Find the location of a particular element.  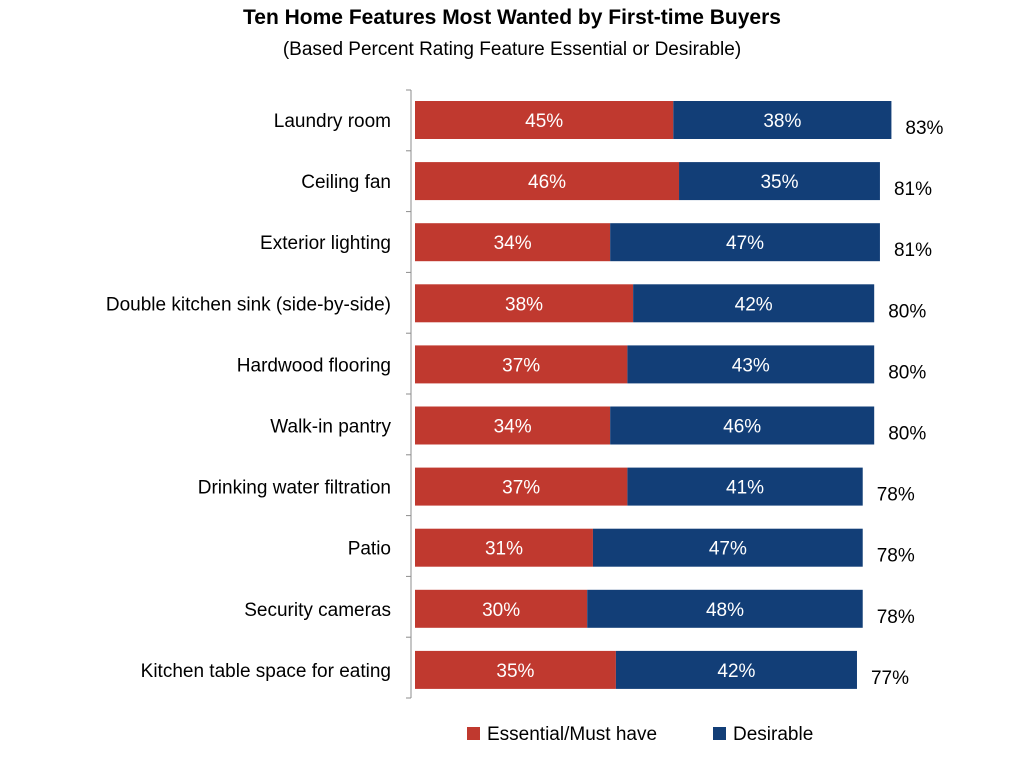

data-label-essential: 38% is located at coordinates (524, 304).